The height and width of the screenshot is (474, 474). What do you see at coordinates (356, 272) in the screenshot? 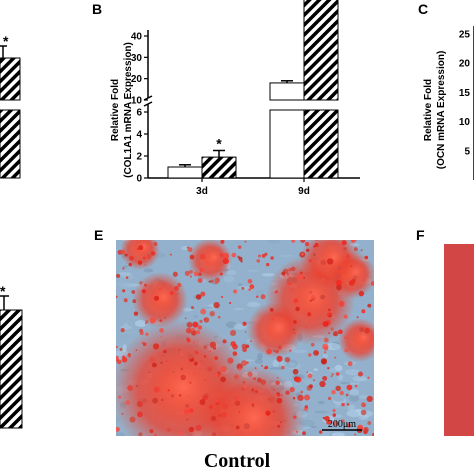
I see `micrograph-nodule-core` at bounding box center [356, 272].